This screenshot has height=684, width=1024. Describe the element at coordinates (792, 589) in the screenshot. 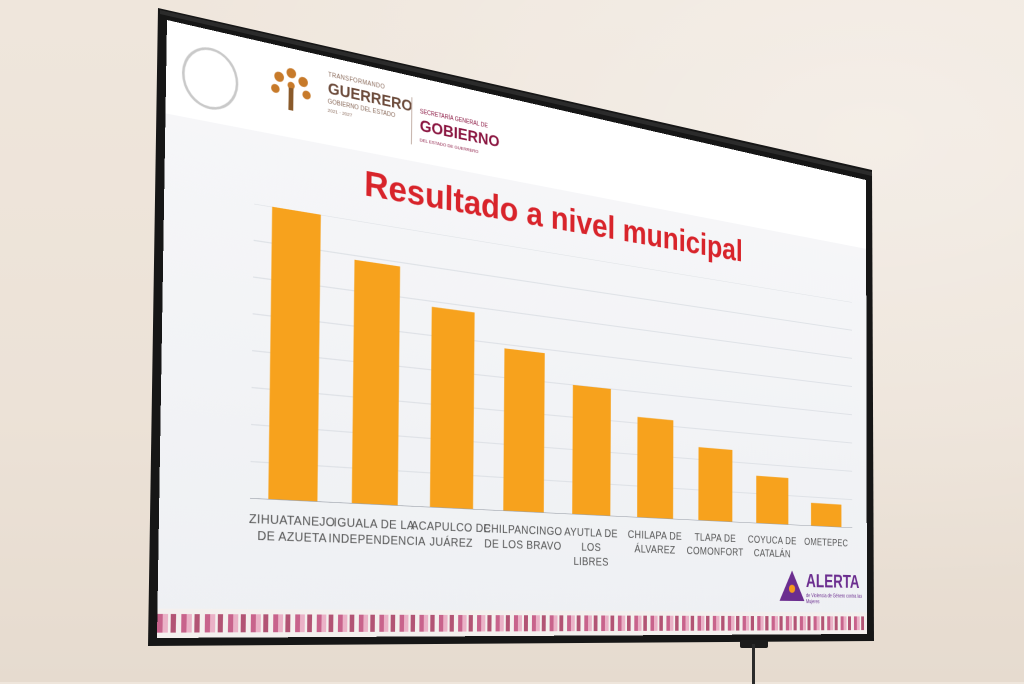

I see `alert-pin-icon` at that location.